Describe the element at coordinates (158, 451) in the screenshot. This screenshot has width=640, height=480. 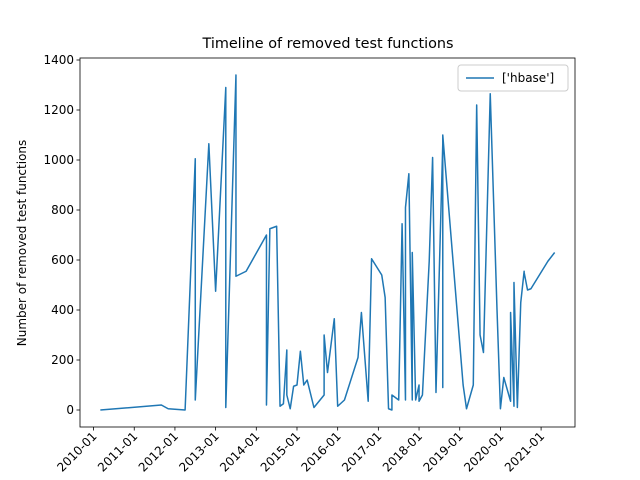
I see `x-tick-label: 2012-01` at that location.